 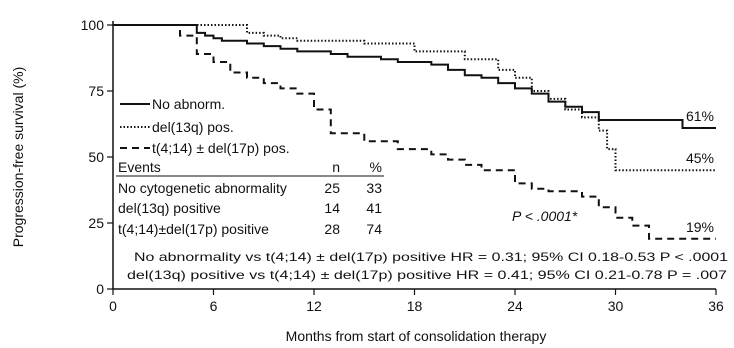 What do you see at coordinates (700, 171) in the screenshot?
I see `labels: 61% 45% 19%` at bounding box center [700, 171].